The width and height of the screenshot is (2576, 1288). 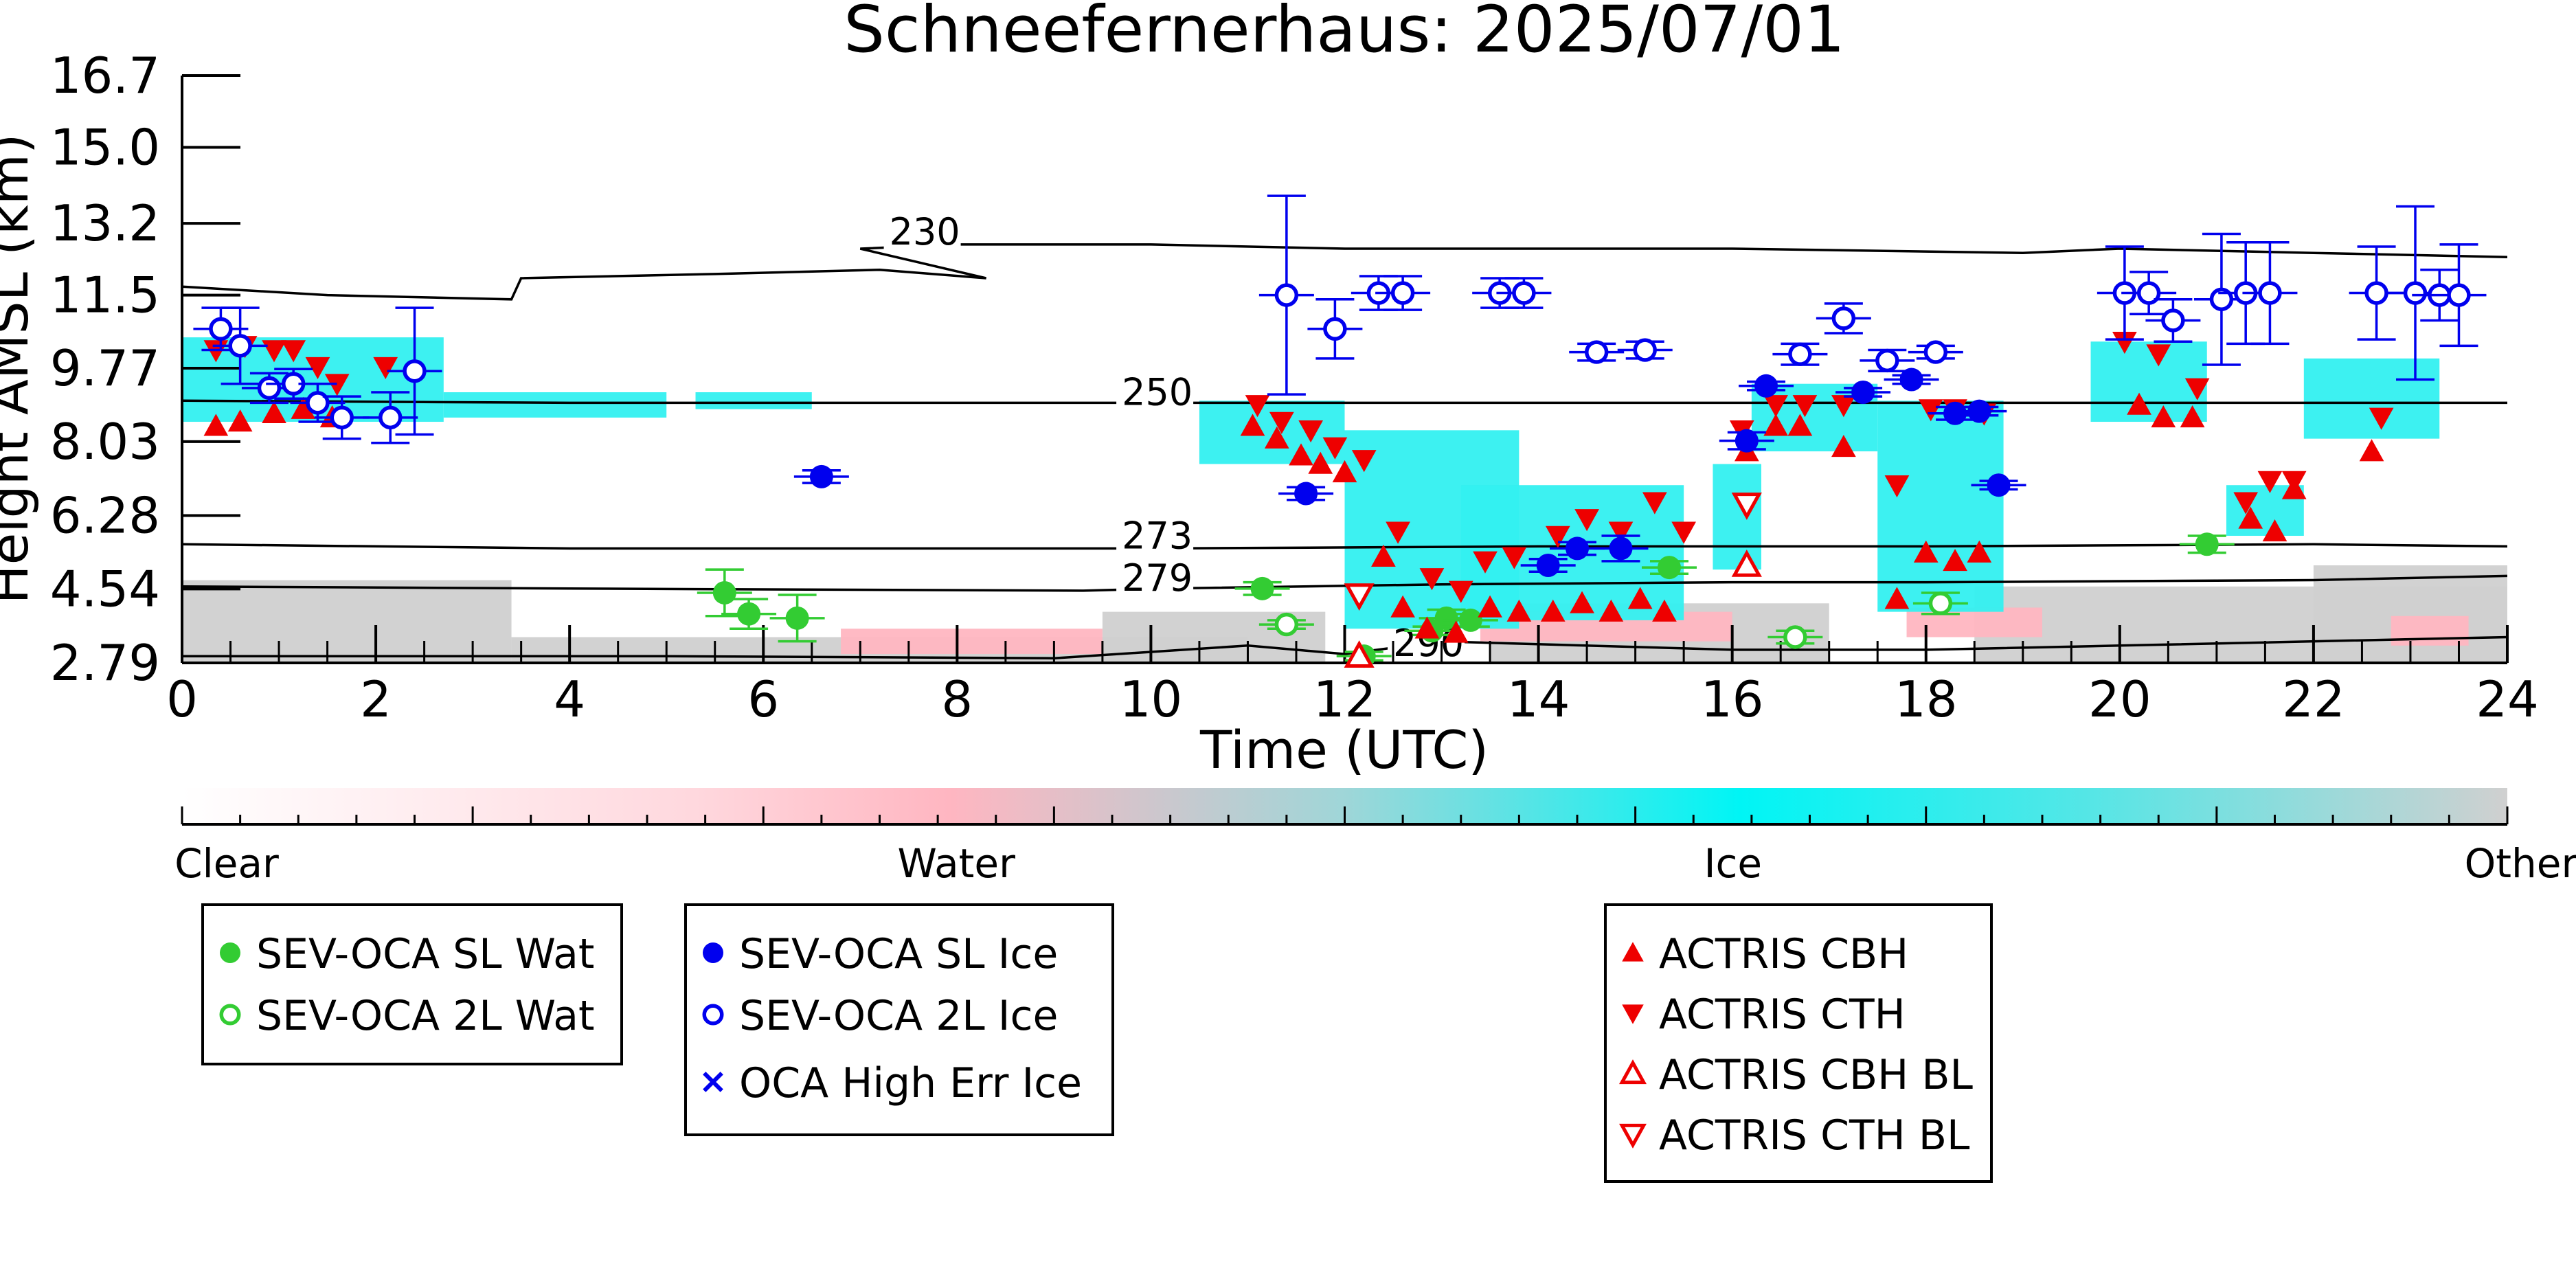 What do you see at coordinates (376, 699) in the screenshot?
I see `x-tick-label: 2` at bounding box center [376, 699].